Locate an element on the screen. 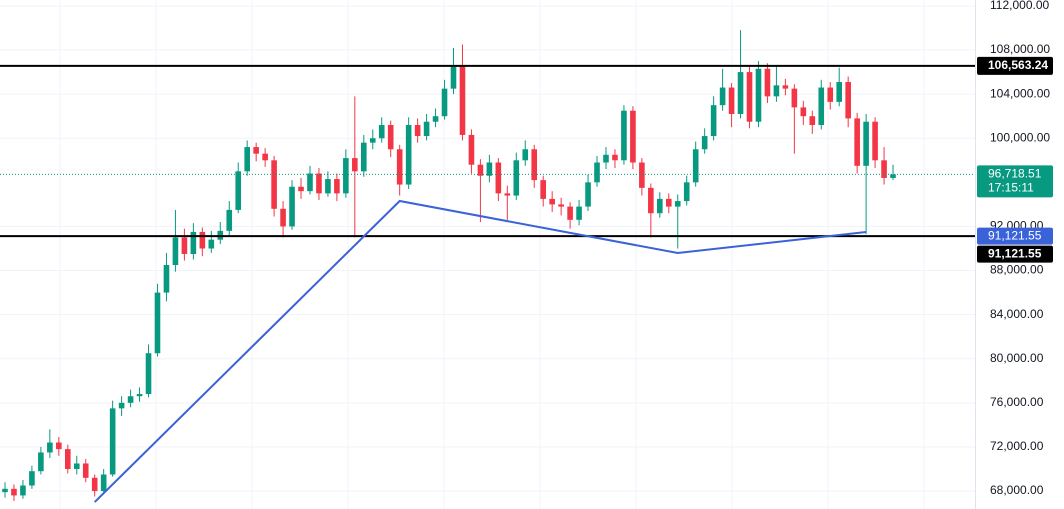 Image resolution: width=1064 pixels, height=509 pixels. price-label: 106,563.24 is located at coordinates (1018, 65).